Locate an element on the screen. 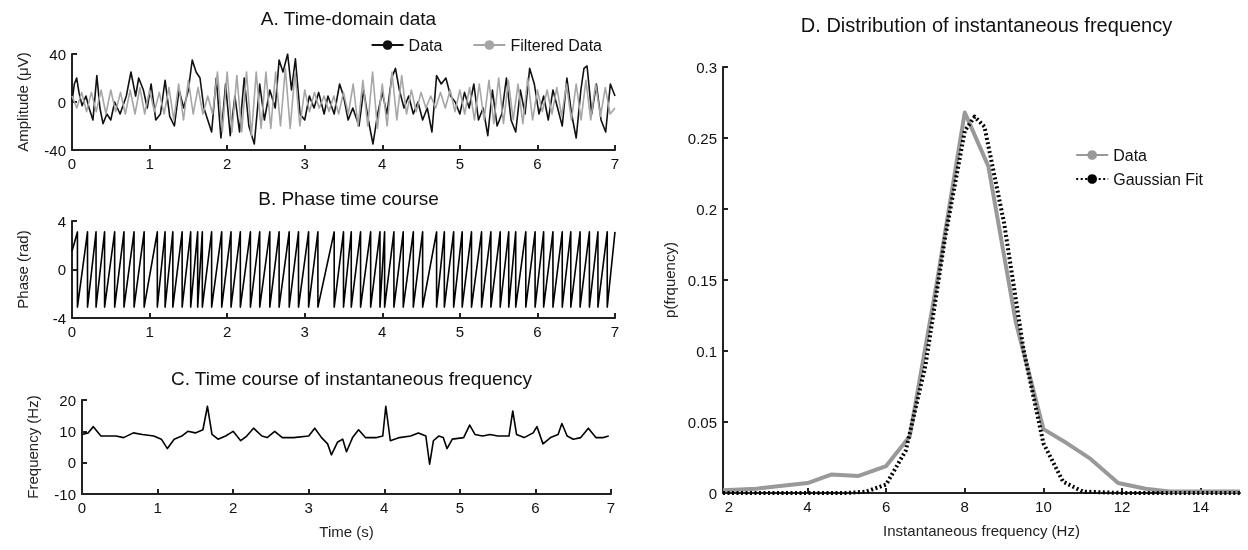 The height and width of the screenshot is (550, 1248). y-axis-title: Amplitude (μV) is located at coordinates (22, 102).